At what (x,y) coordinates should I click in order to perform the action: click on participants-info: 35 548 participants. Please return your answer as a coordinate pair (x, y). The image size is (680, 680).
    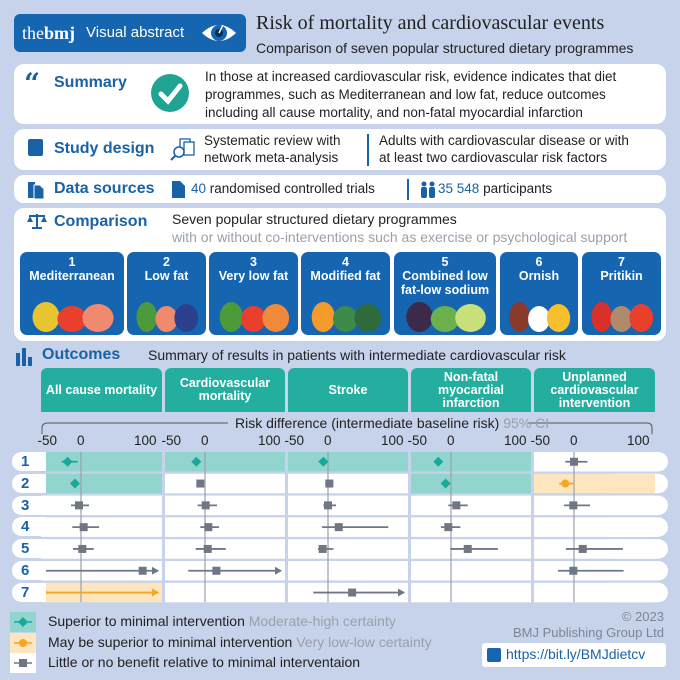
    Looking at the image, I should click on (495, 188).